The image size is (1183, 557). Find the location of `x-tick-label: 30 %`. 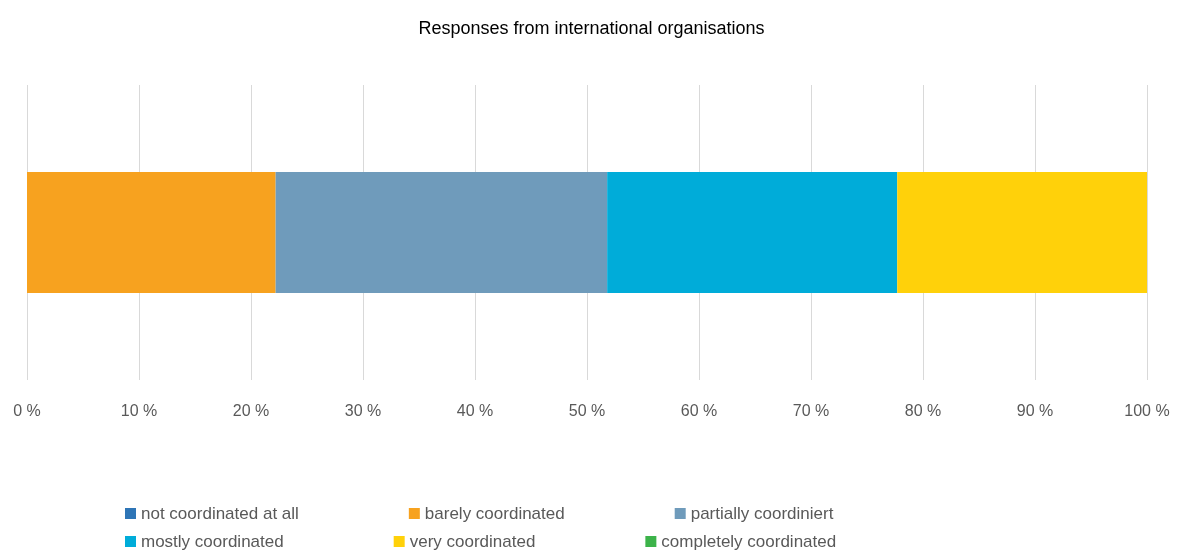

x-tick-label: 30 % is located at coordinates (363, 410).